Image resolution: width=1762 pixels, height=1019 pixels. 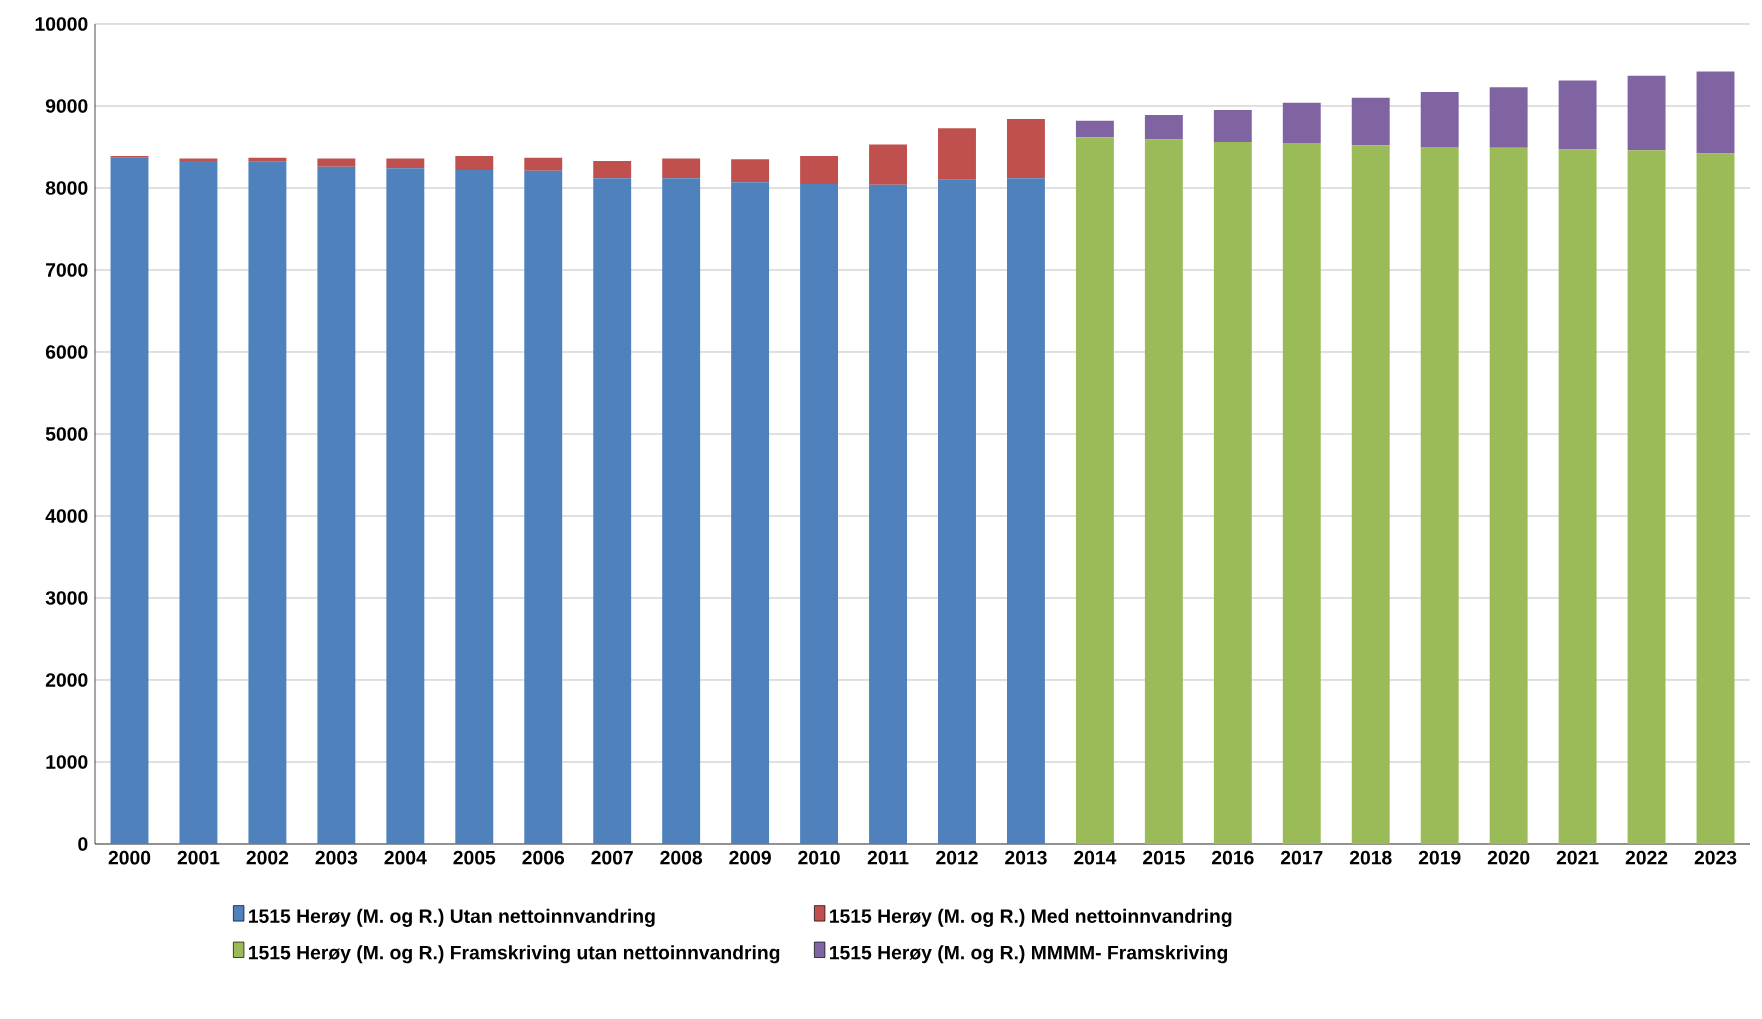 What do you see at coordinates (514, 954) in the screenshot?
I see `legend-label: 1515 Herøy (M. og R.) Framskriving utan nettoinnvandring` at bounding box center [514, 954].